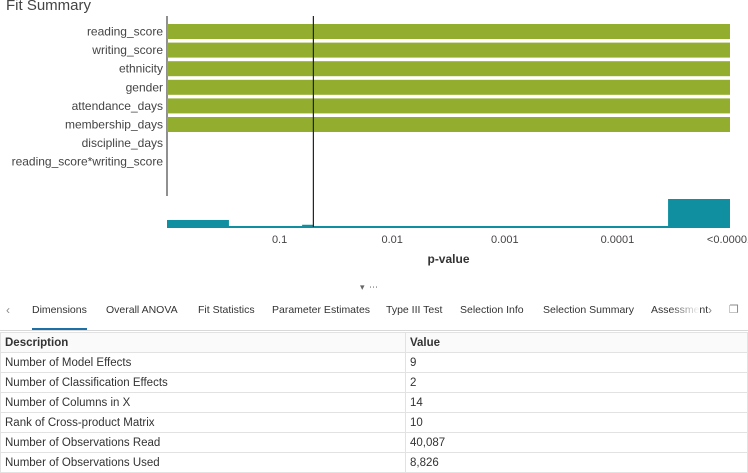  Describe the element at coordinates (492, 310) in the screenshot. I see `tab-selection-info: Selection Info` at that location.